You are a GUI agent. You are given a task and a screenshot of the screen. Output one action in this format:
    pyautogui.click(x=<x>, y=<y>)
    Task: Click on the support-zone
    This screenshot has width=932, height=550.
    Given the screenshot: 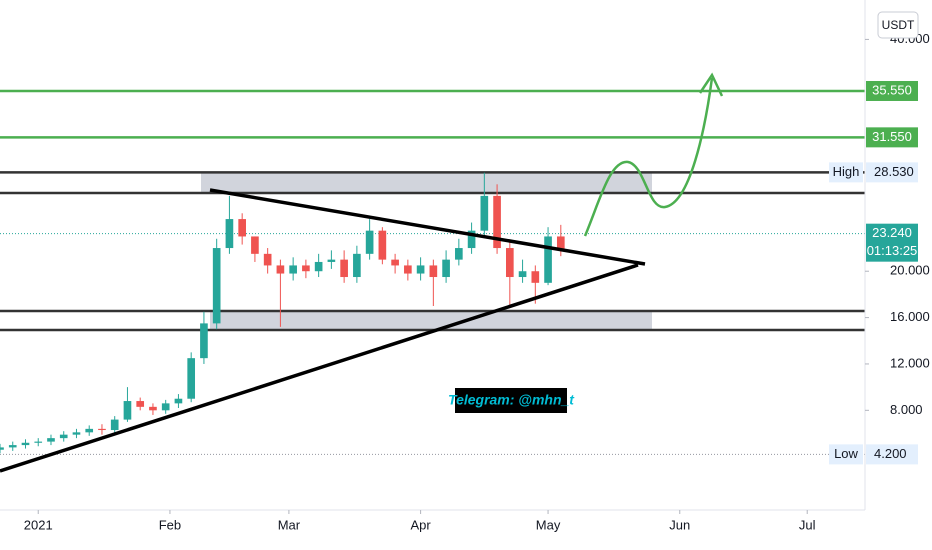 What is the action you would take?
    pyautogui.click(x=431, y=320)
    